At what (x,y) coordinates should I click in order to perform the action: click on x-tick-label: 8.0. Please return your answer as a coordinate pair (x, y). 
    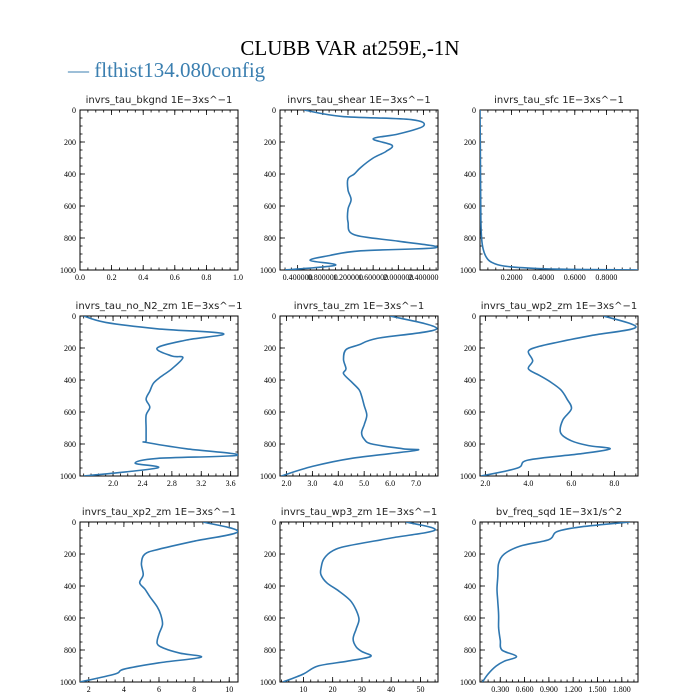
    Looking at the image, I should click on (614, 483).